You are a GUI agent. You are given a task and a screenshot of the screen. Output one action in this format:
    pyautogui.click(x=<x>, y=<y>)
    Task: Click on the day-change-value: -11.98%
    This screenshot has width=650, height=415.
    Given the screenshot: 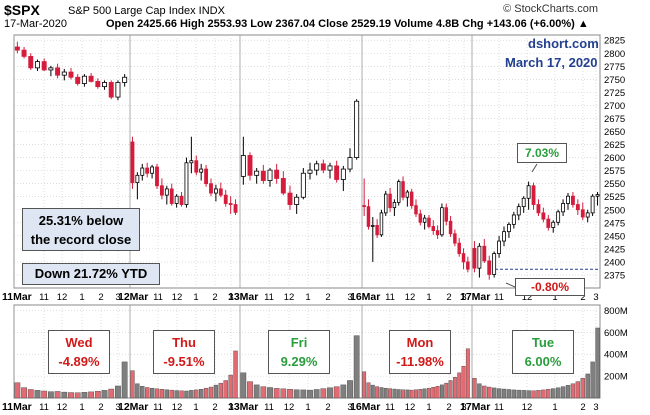 What is the action you would take?
    pyautogui.click(x=420, y=361)
    